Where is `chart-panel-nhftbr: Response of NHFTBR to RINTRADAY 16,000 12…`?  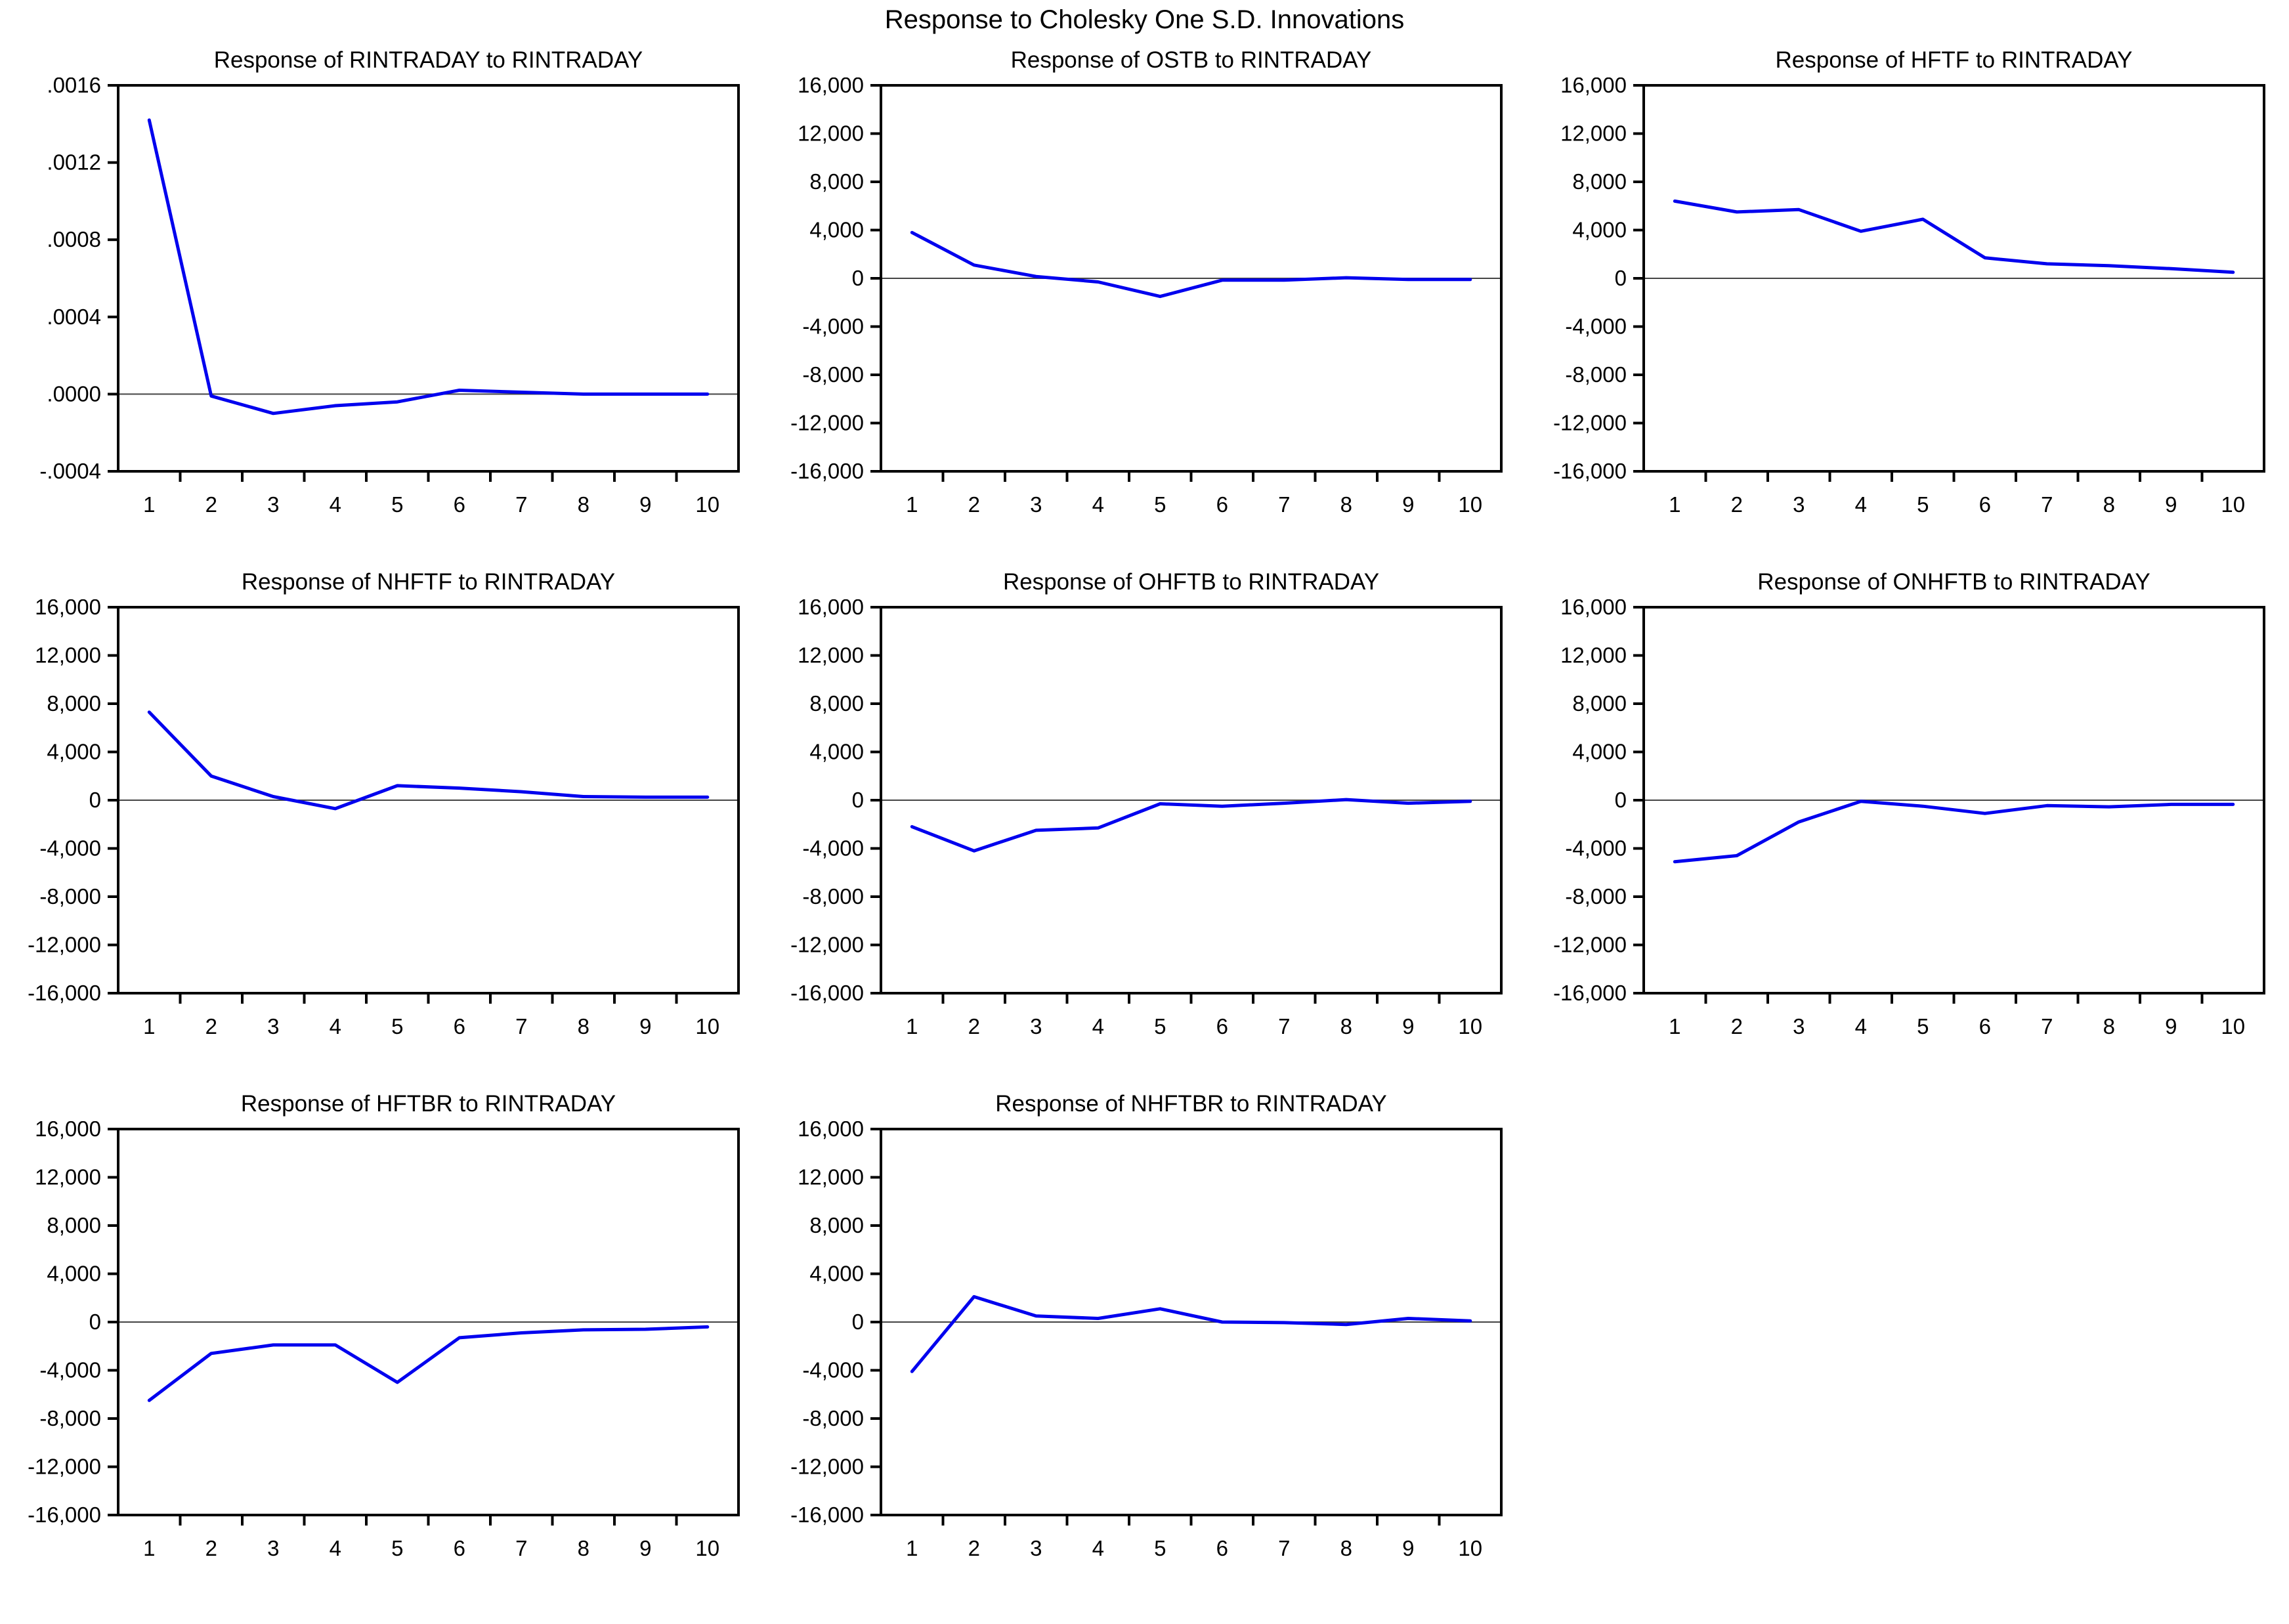 chart-panel-nhftbr: Response of NHFTBR to RINTRADAY 16,000 12… is located at coordinates (1144, 1348).